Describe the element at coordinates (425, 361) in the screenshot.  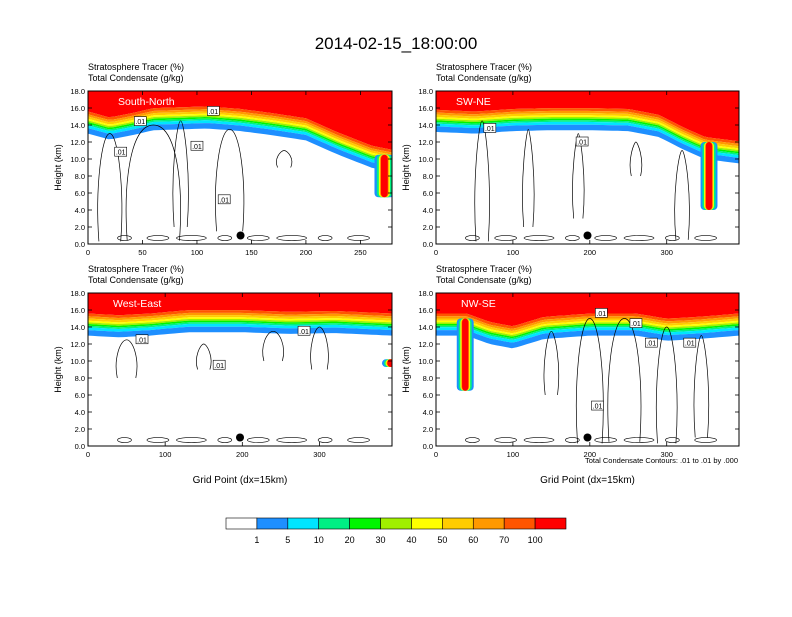
I see `y-tick-label: 10.0` at that location.